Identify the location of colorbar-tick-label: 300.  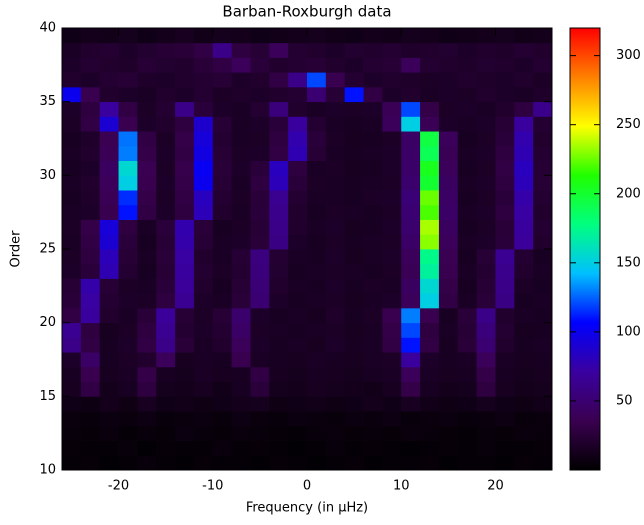
(628, 55).